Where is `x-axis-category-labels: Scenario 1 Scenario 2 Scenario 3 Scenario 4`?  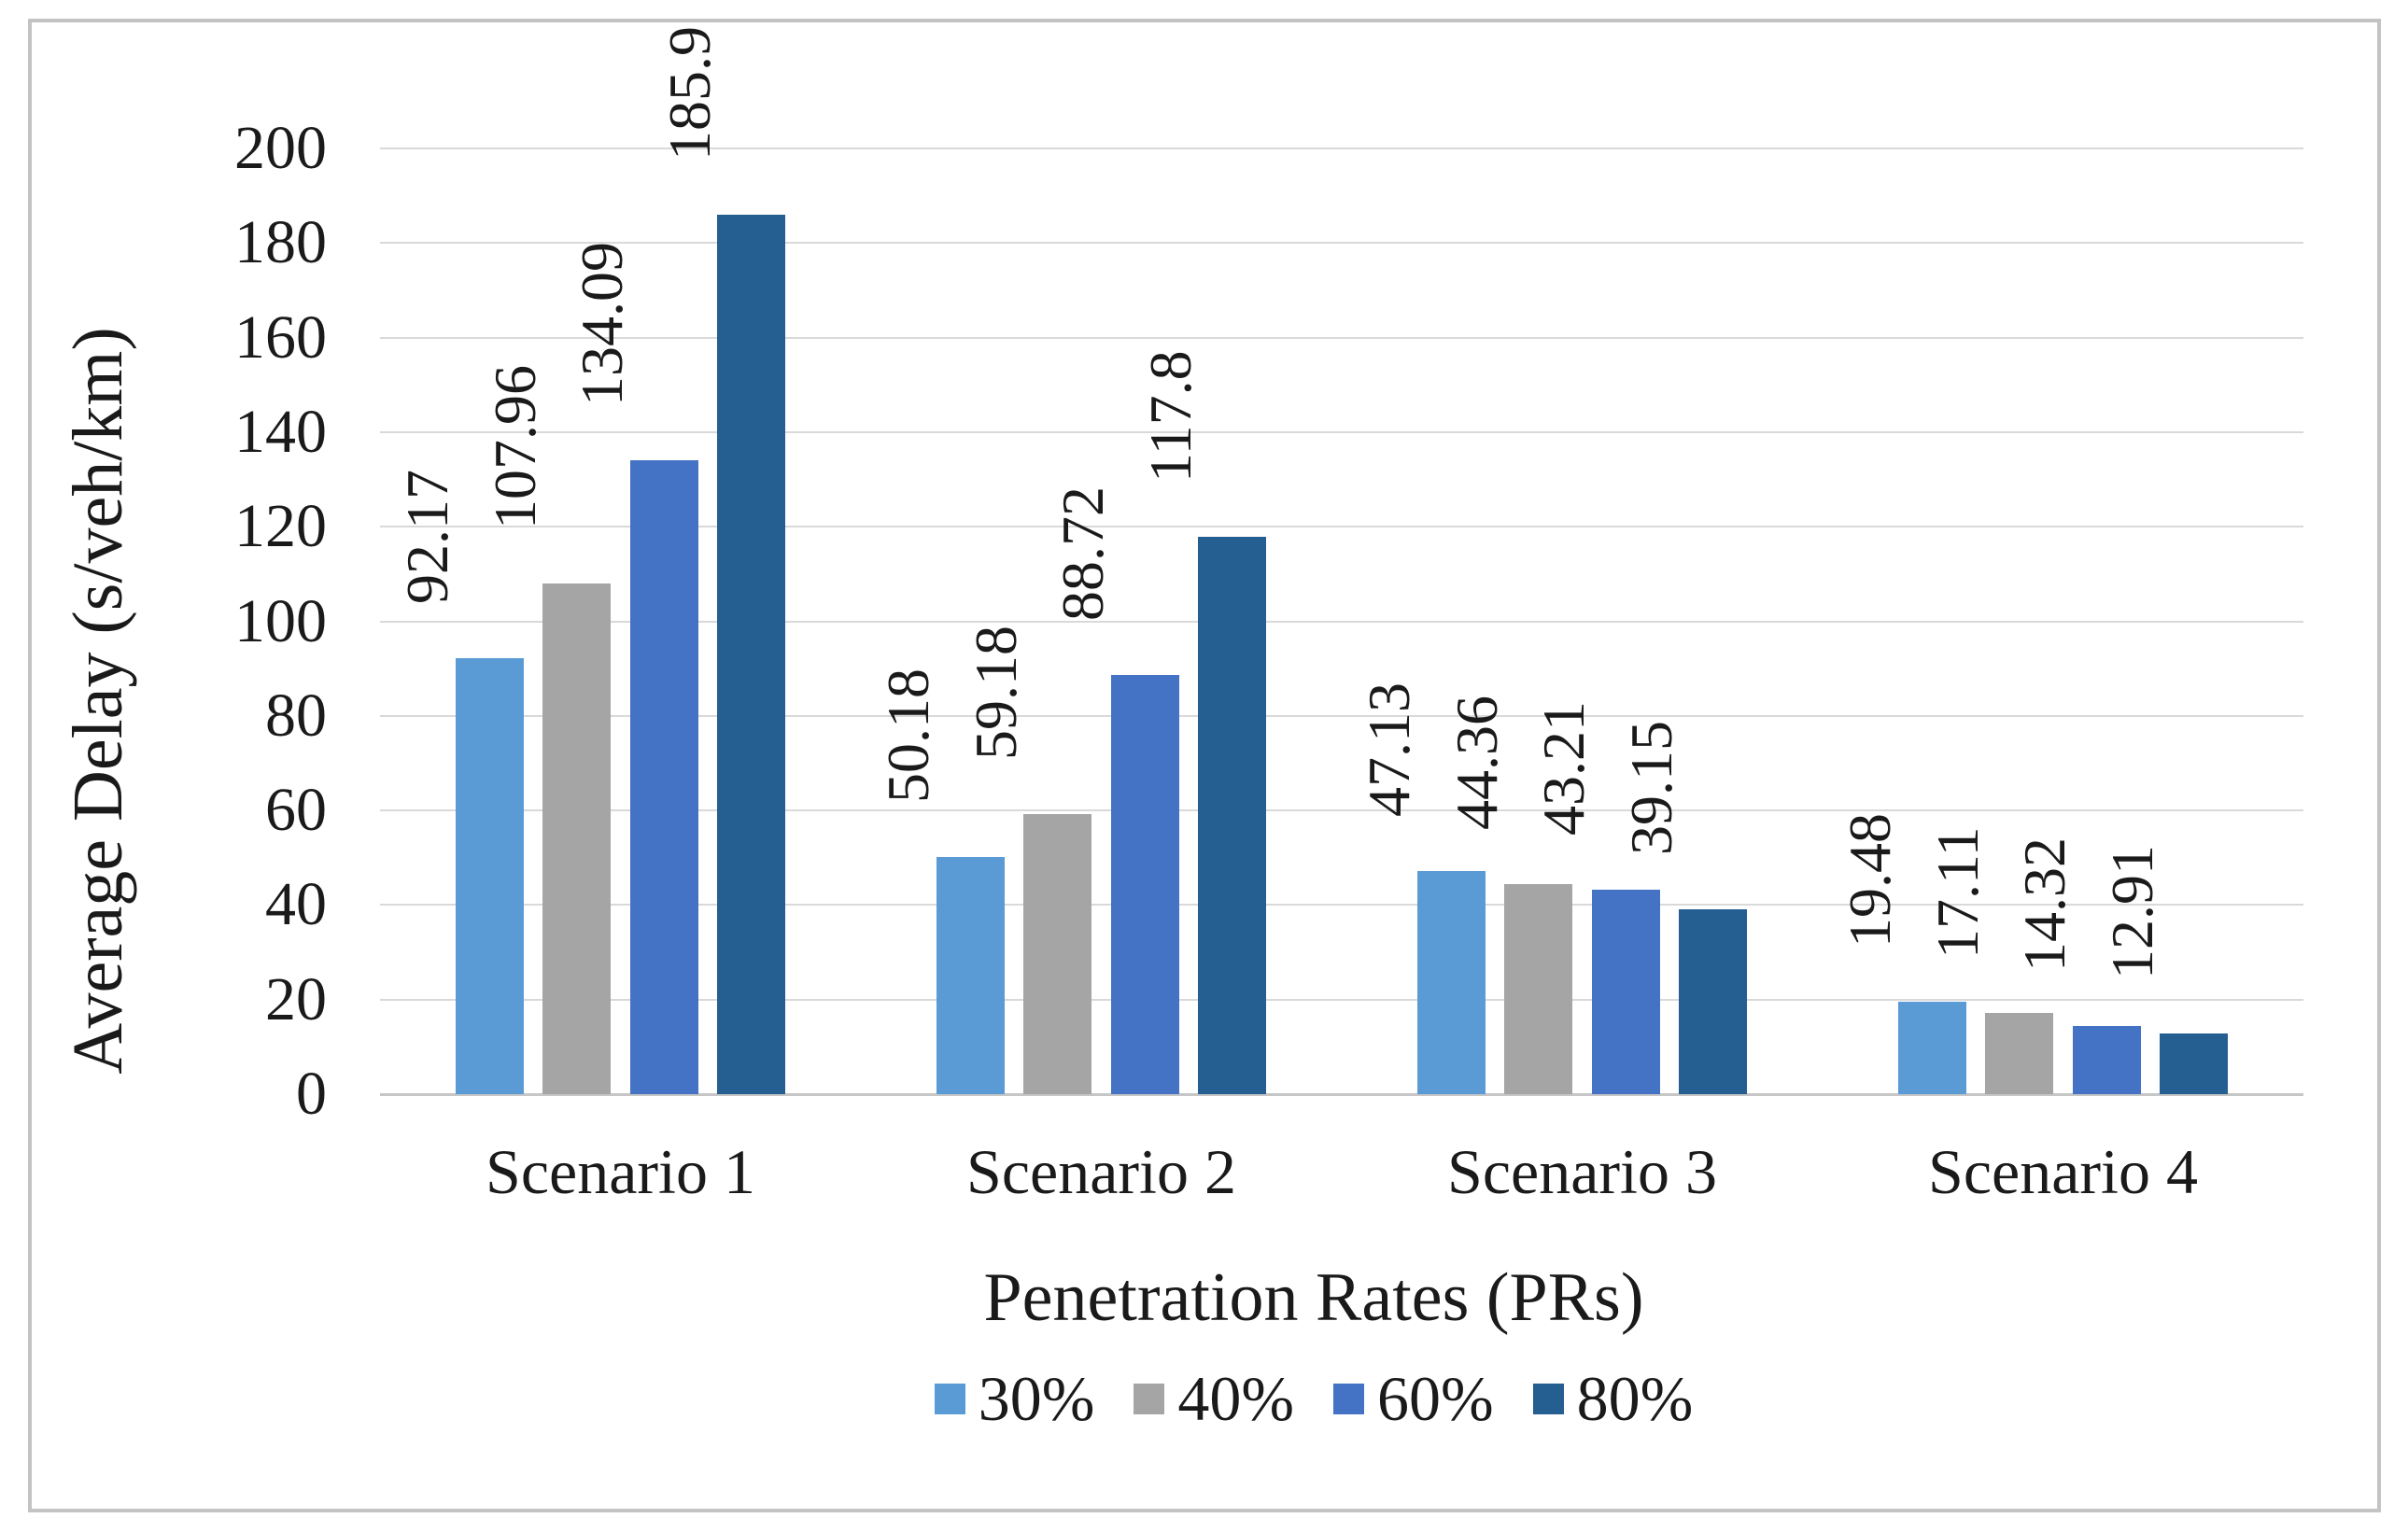 x-axis-category-labels: Scenario 1 Scenario 2 Scenario 3 Scenario 4 is located at coordinates (1342, 1176).